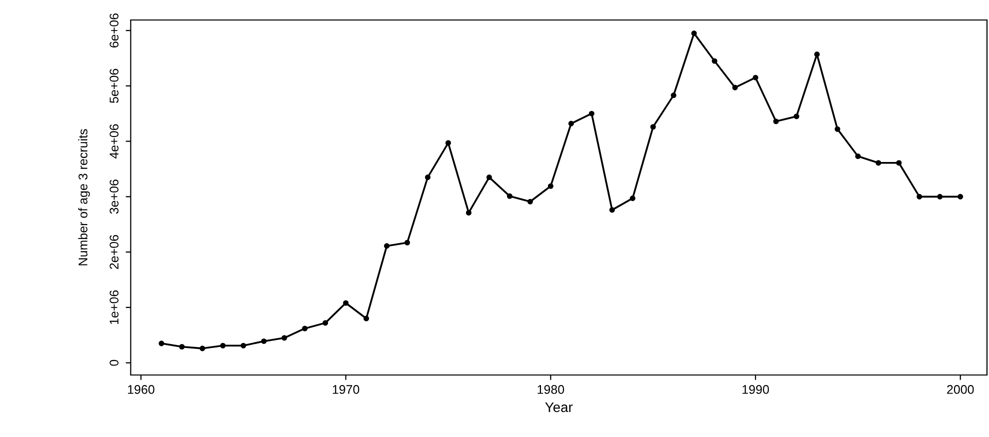 This screenshot has height=437, width=989. Describe the element at coordinates (114, 141) in the screenshot. I see `y-tick-label: 4e+06` at that location.